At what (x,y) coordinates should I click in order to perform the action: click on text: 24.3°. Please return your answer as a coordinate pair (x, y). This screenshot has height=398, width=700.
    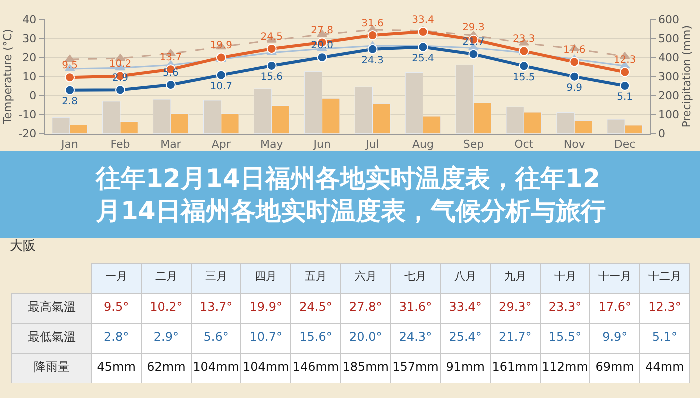
    Looking at the image, I should click on (415, 337).